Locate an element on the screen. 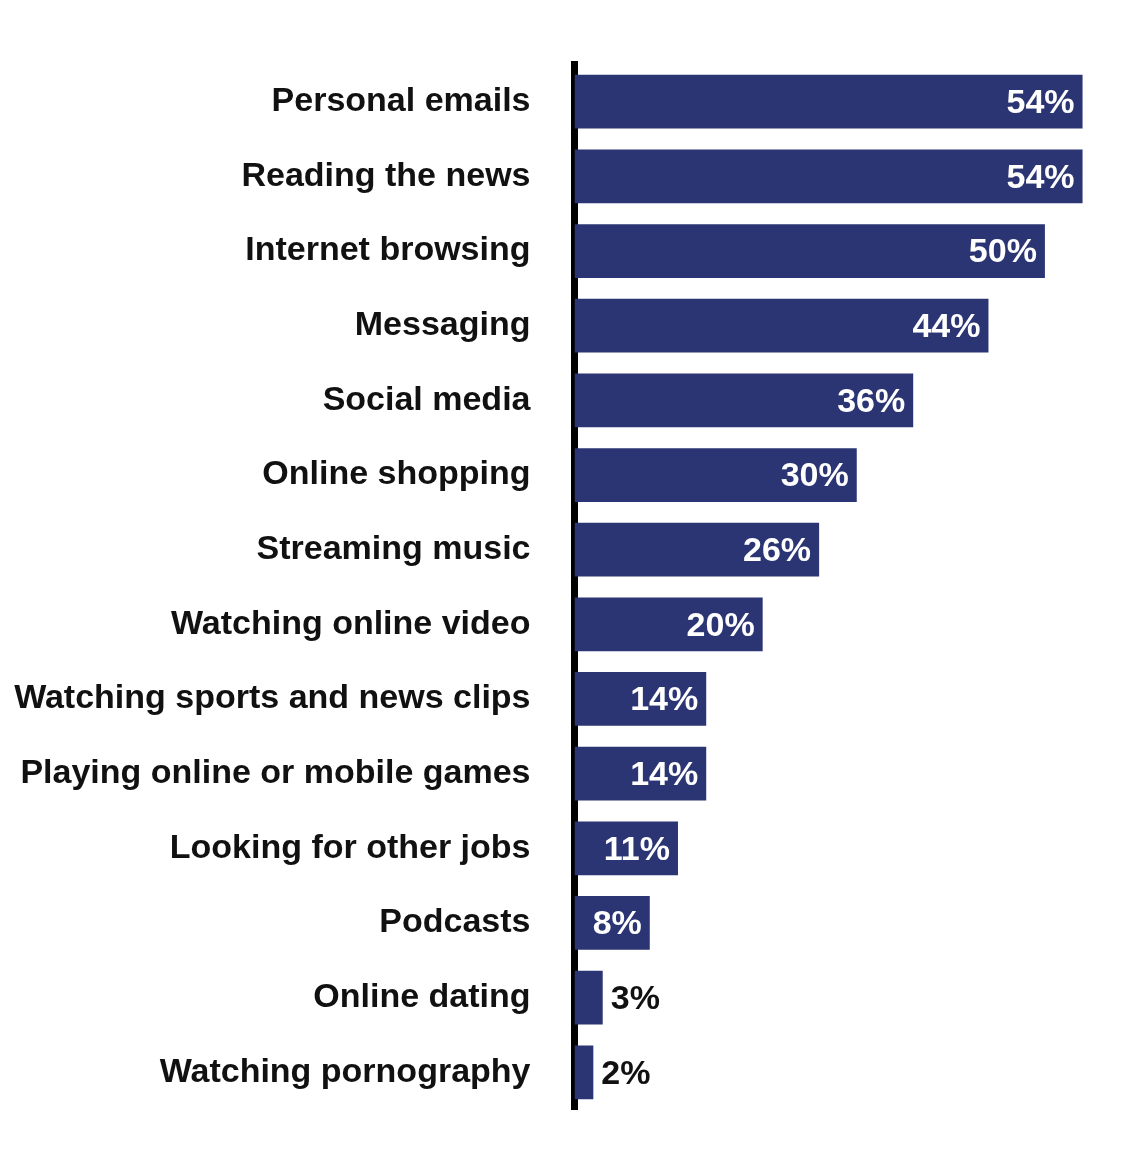 The height and width of the screenshot is (1174, 1143). y-tick-label: Online dating is located at coordinates (422, 994).